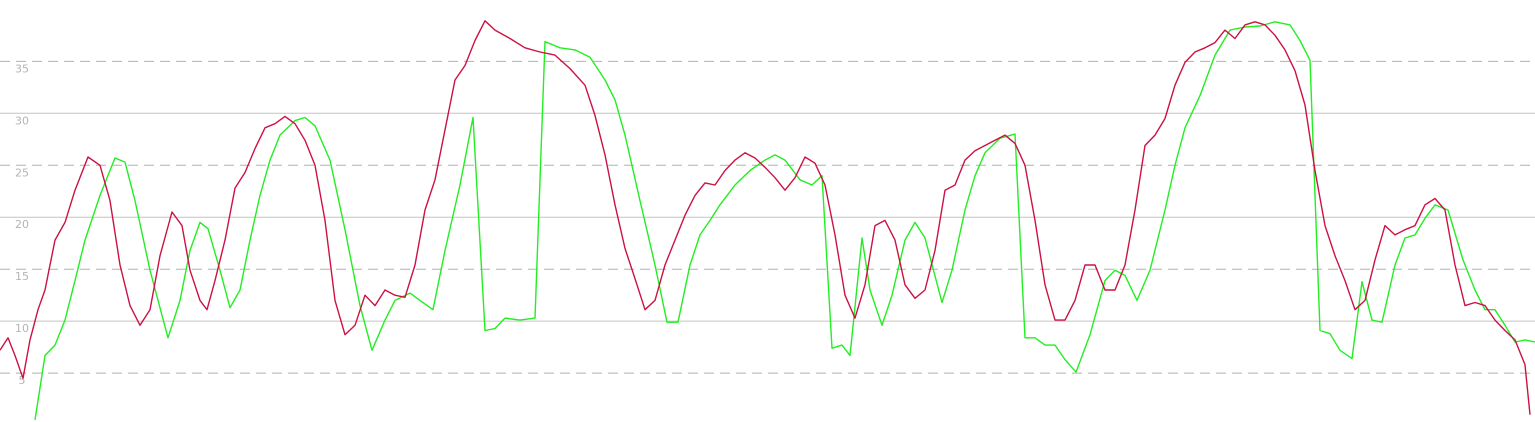 The height and width of the screenshot is (422, 1535). I want to click on y-tick-label: 35, so click(22, 68).